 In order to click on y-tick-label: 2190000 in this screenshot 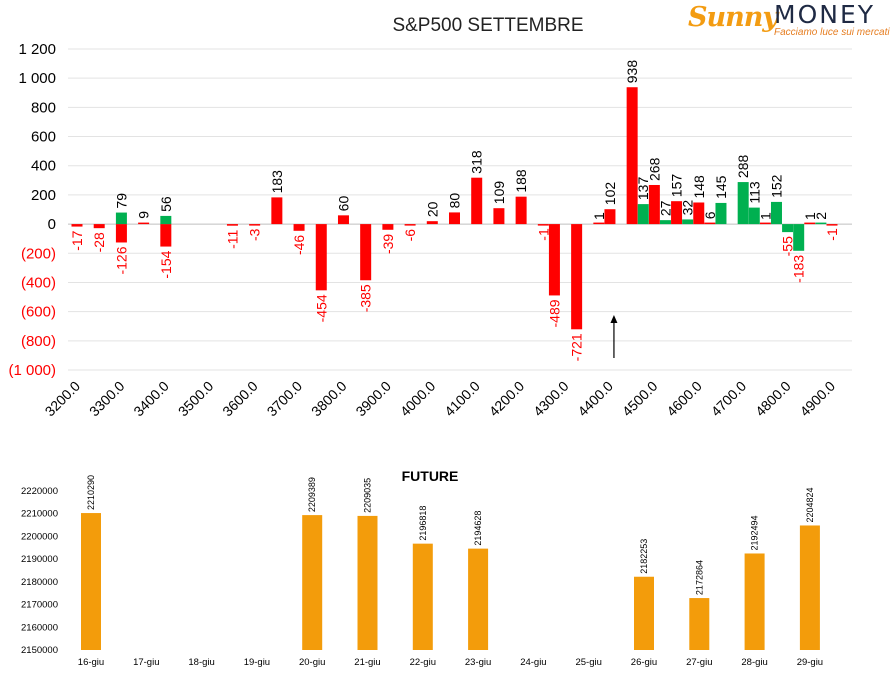, I will do `click(39, 559)`.